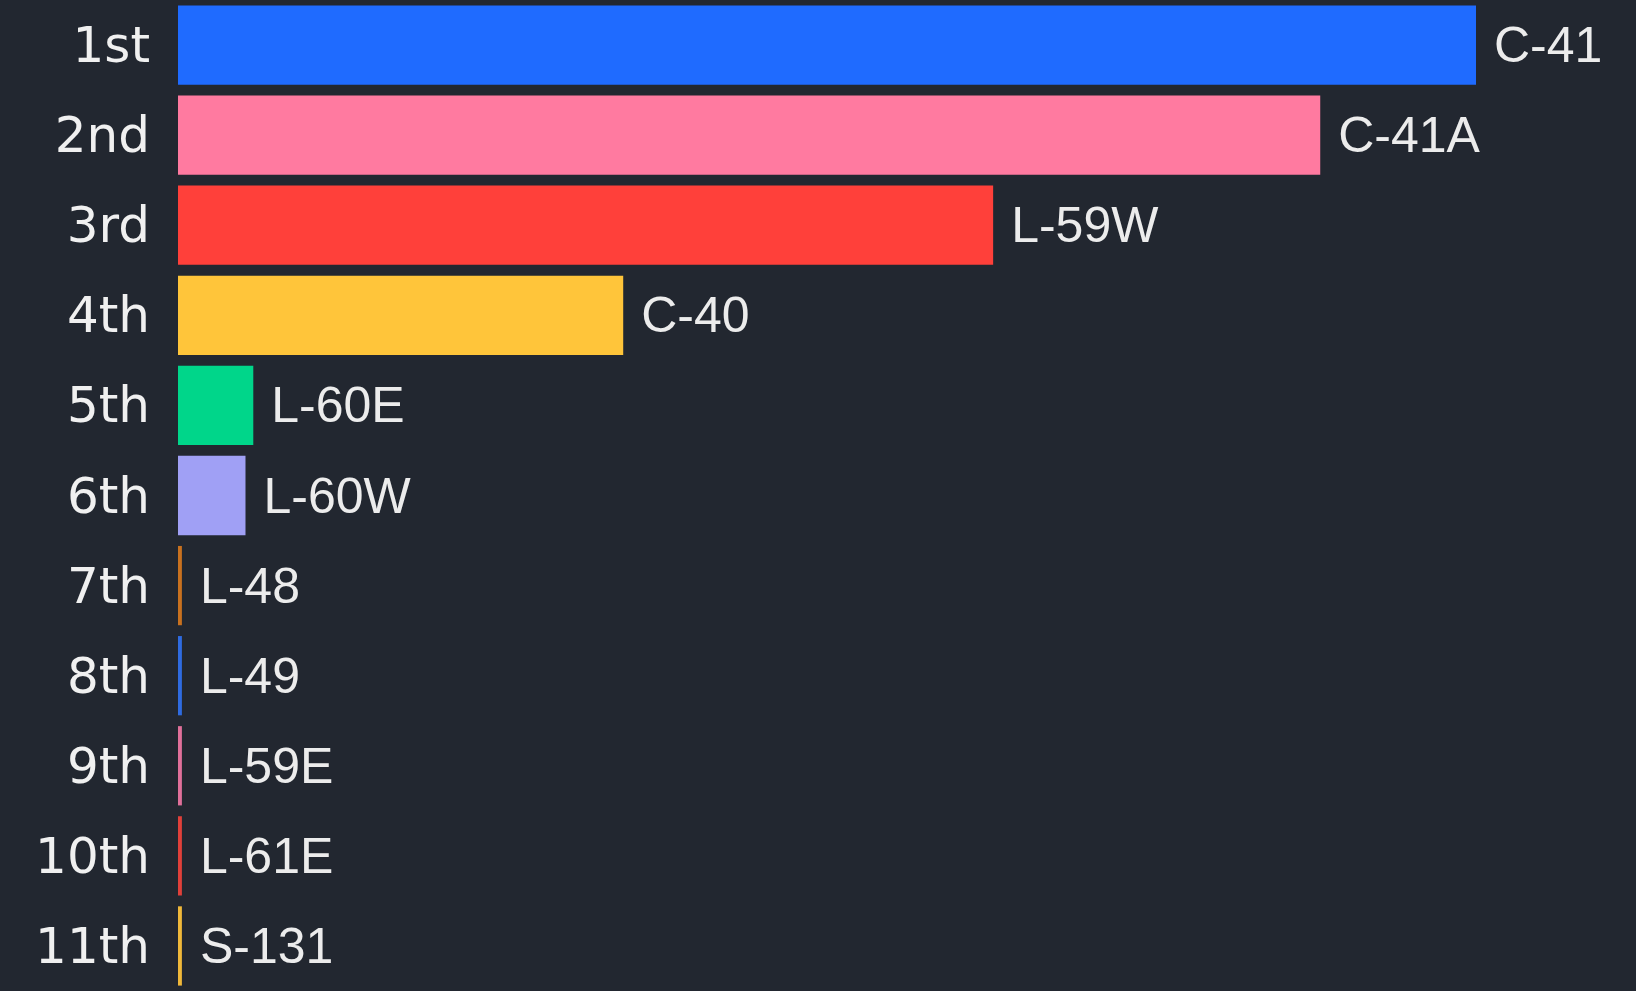  Describe the element at coordinates (266, 945) in the screenshot. I see `series-label: S-131` at that location.